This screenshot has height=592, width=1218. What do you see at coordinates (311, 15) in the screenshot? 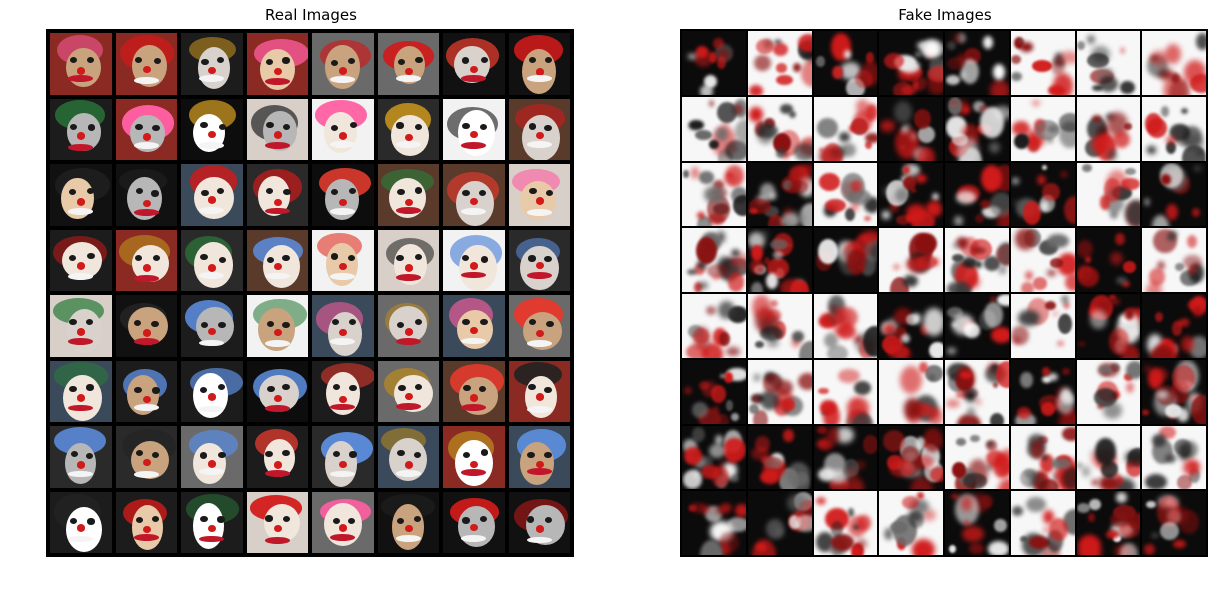
I see `real-images-title: Real Images` at bounding box center [311, 15].